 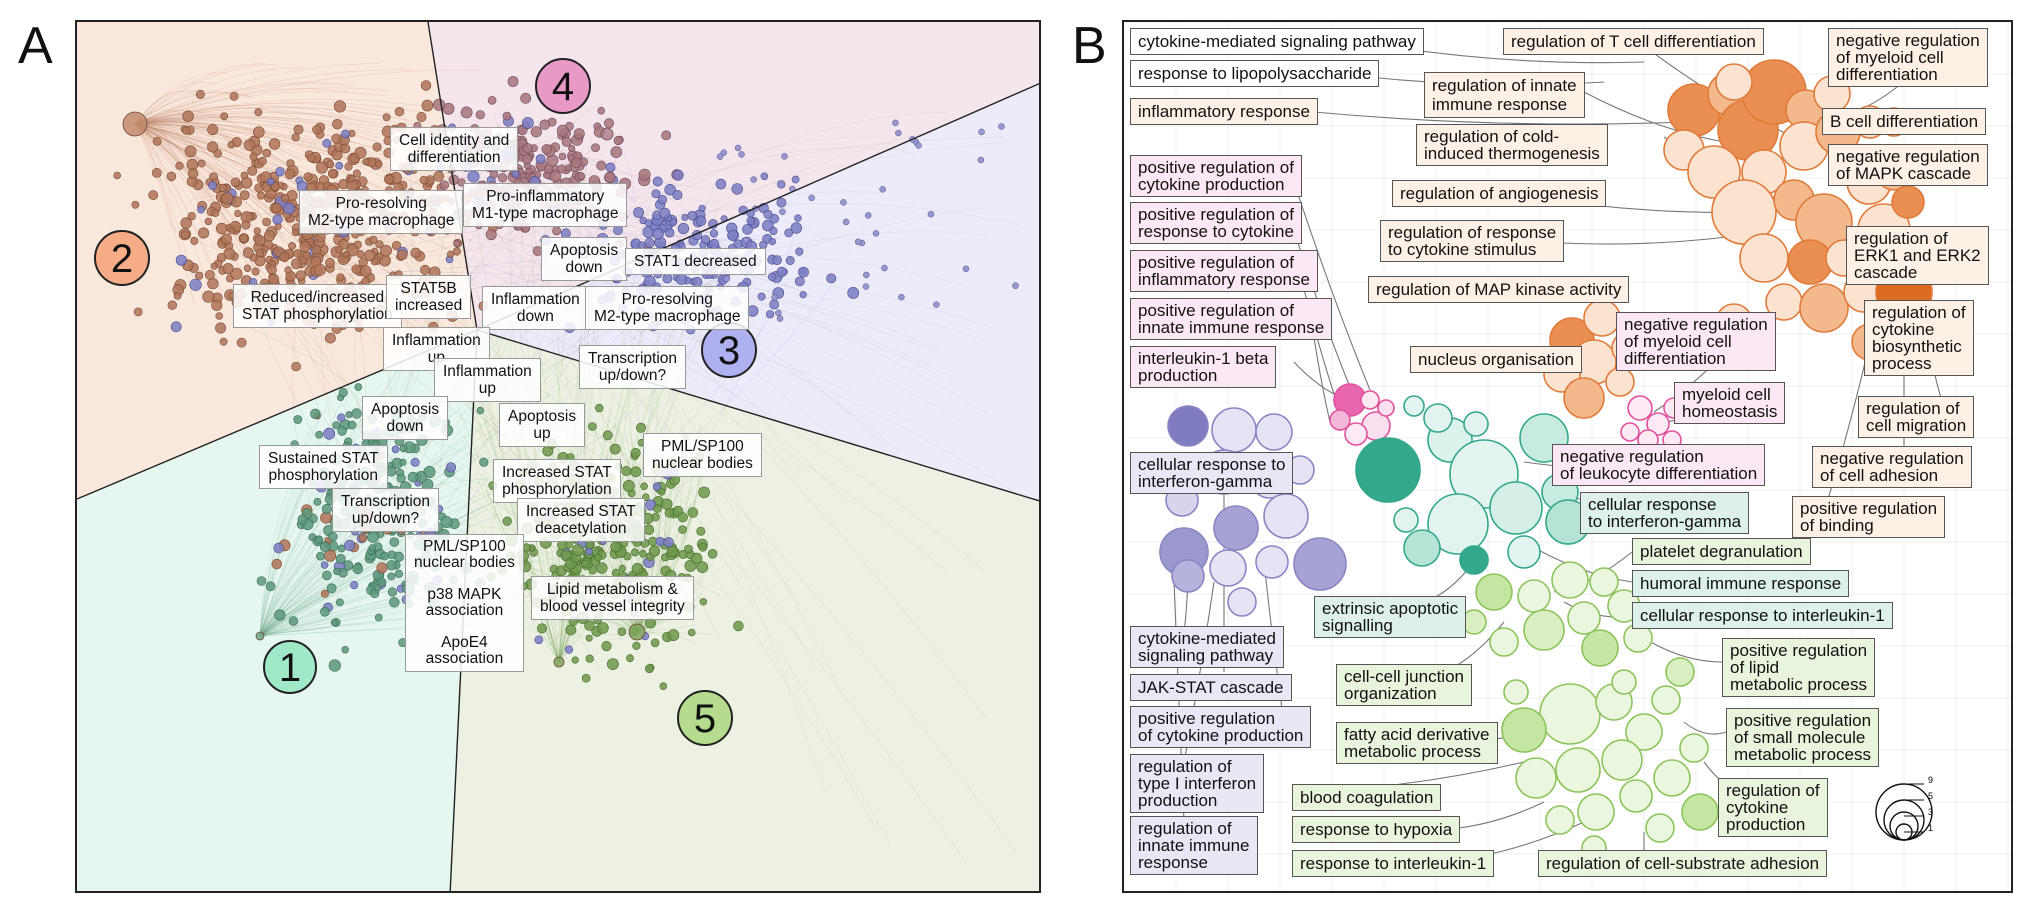 I want to click on annotation-increased-stat-deacet: Increased STAT deacetylation, so click(x=581, y=520).